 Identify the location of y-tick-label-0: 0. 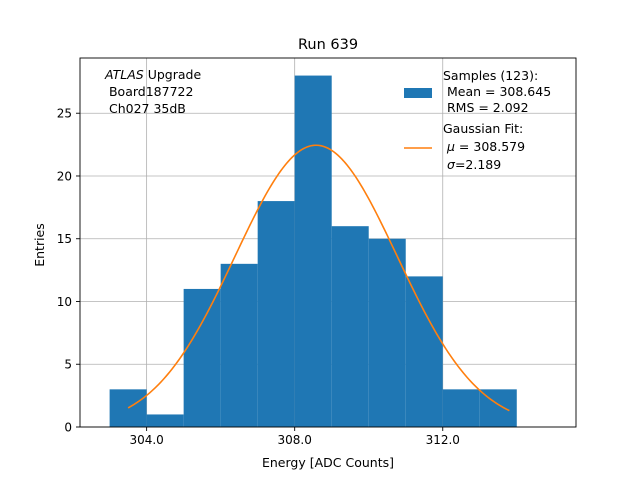
(68, 428).